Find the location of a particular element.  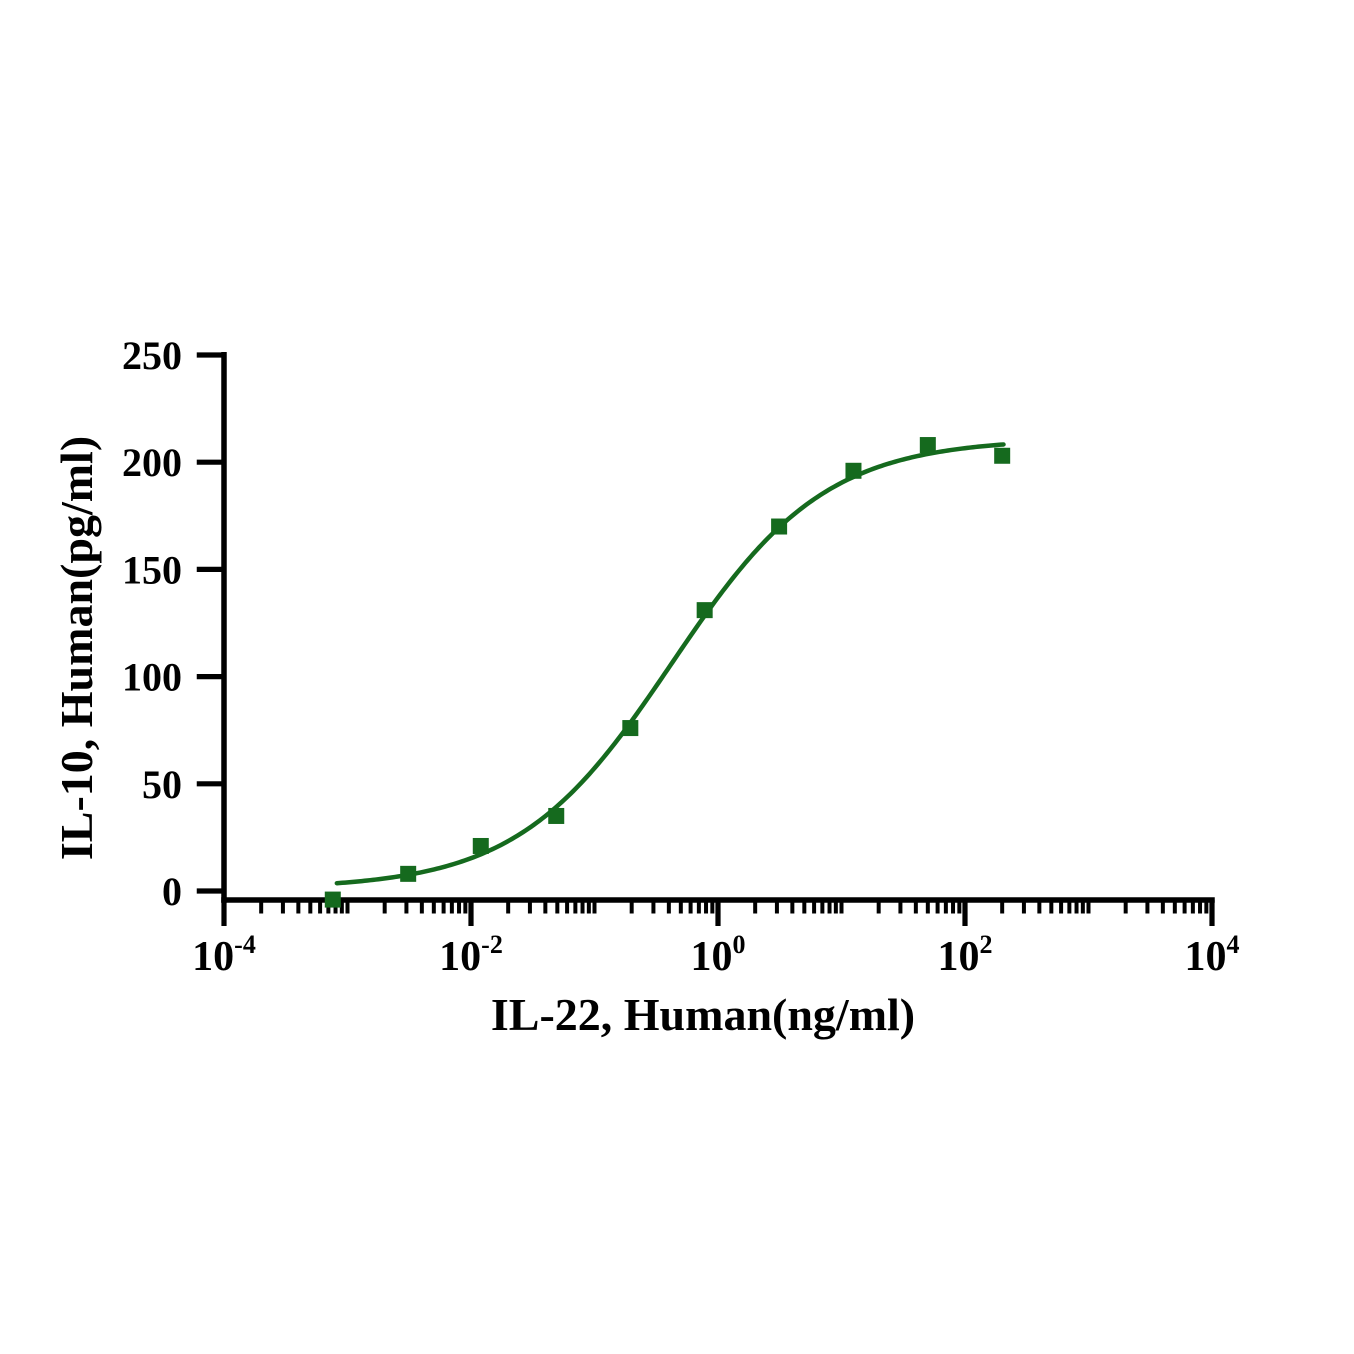

x-tick-label: 10⁰ is located at coordinates (718, 955).